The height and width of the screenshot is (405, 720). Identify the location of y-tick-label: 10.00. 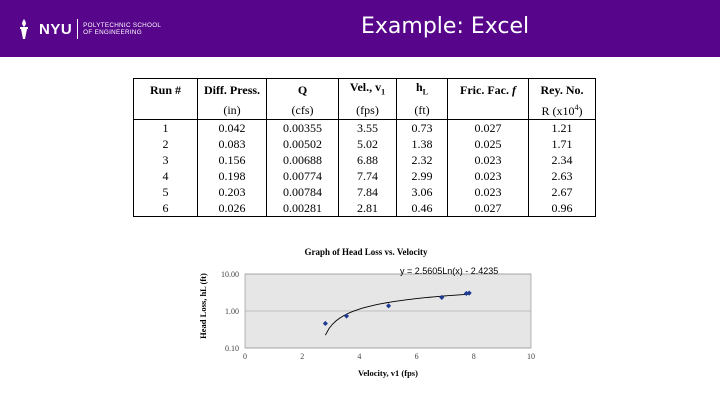
(230, 274).